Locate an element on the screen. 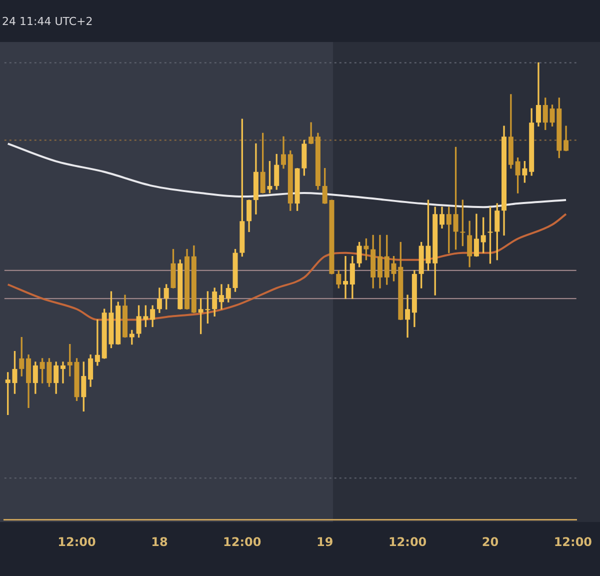 The image size is (600, 576). text: 24 11:44 UTC+2 is located at coordinates (47, 21).